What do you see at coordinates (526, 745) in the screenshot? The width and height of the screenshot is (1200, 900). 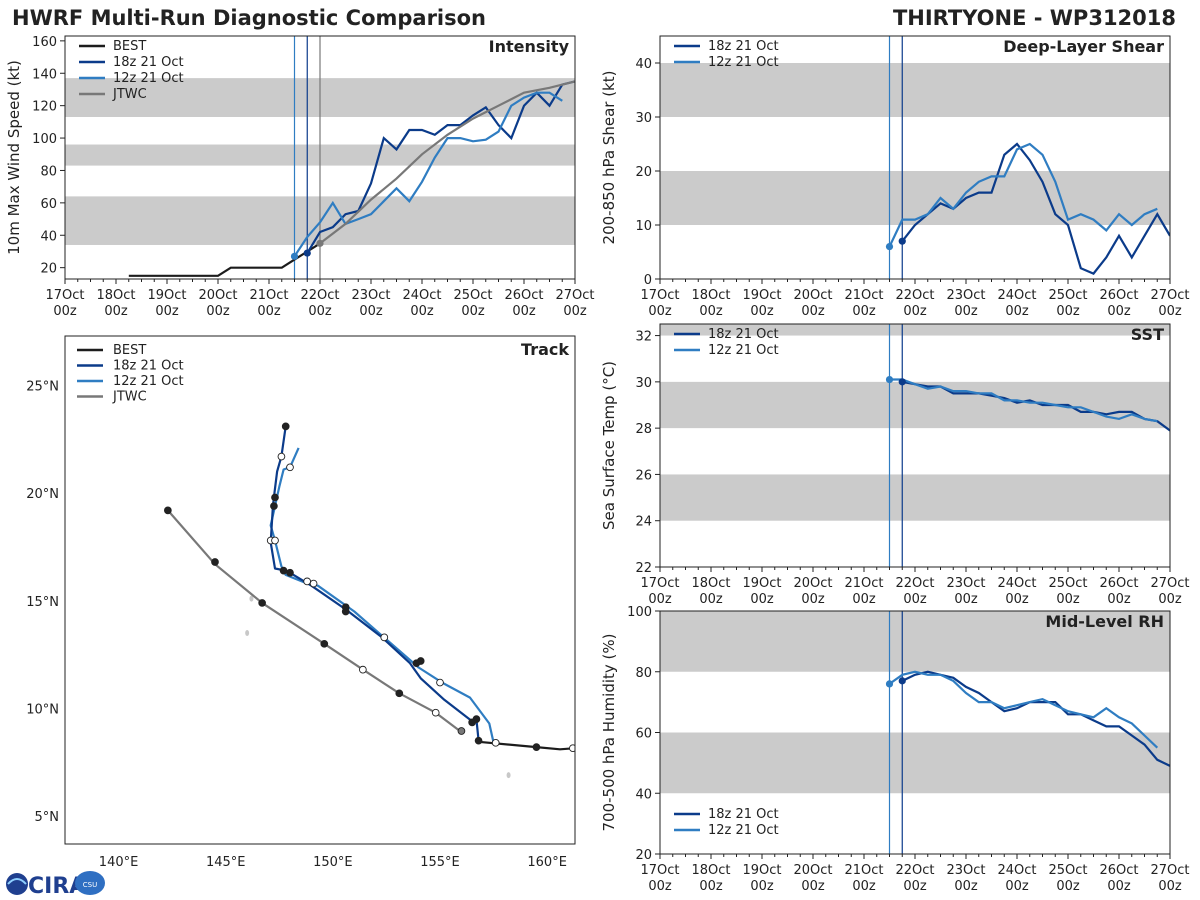 I see `track-line-best` at bounding box center [526, 745].